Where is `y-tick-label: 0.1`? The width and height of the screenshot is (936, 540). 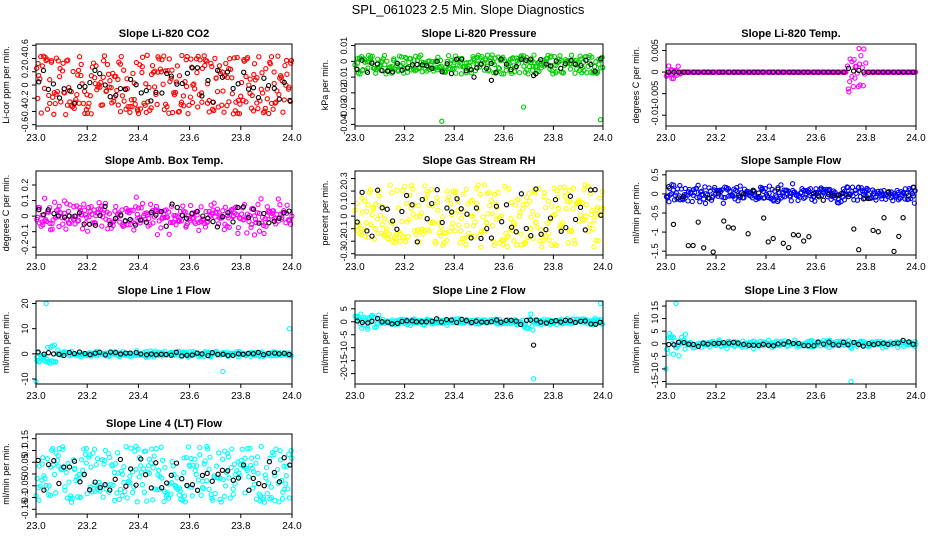 y-tick-label: 0.1 is located at coordinates (25, 200).